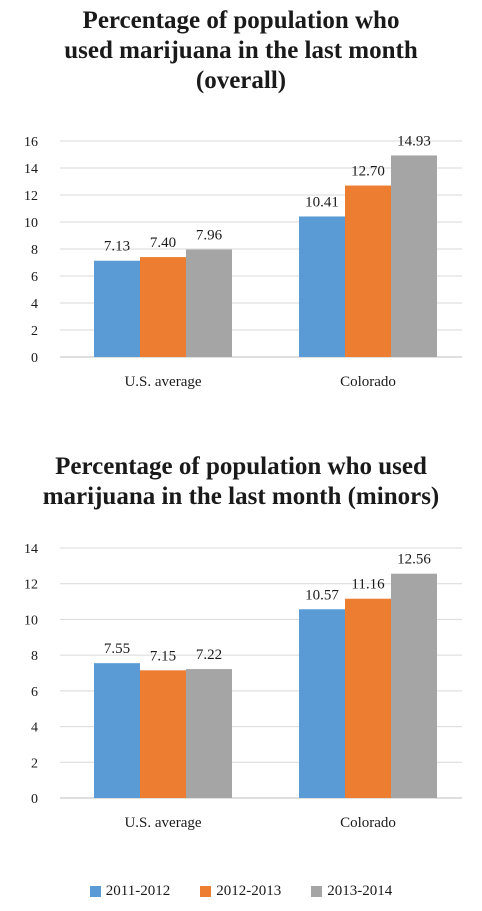 This screenshot has height=911, width=482. Describe the element at coordinates (414, 560) in the screenshot. I see `data-label: 12.56` at that location.